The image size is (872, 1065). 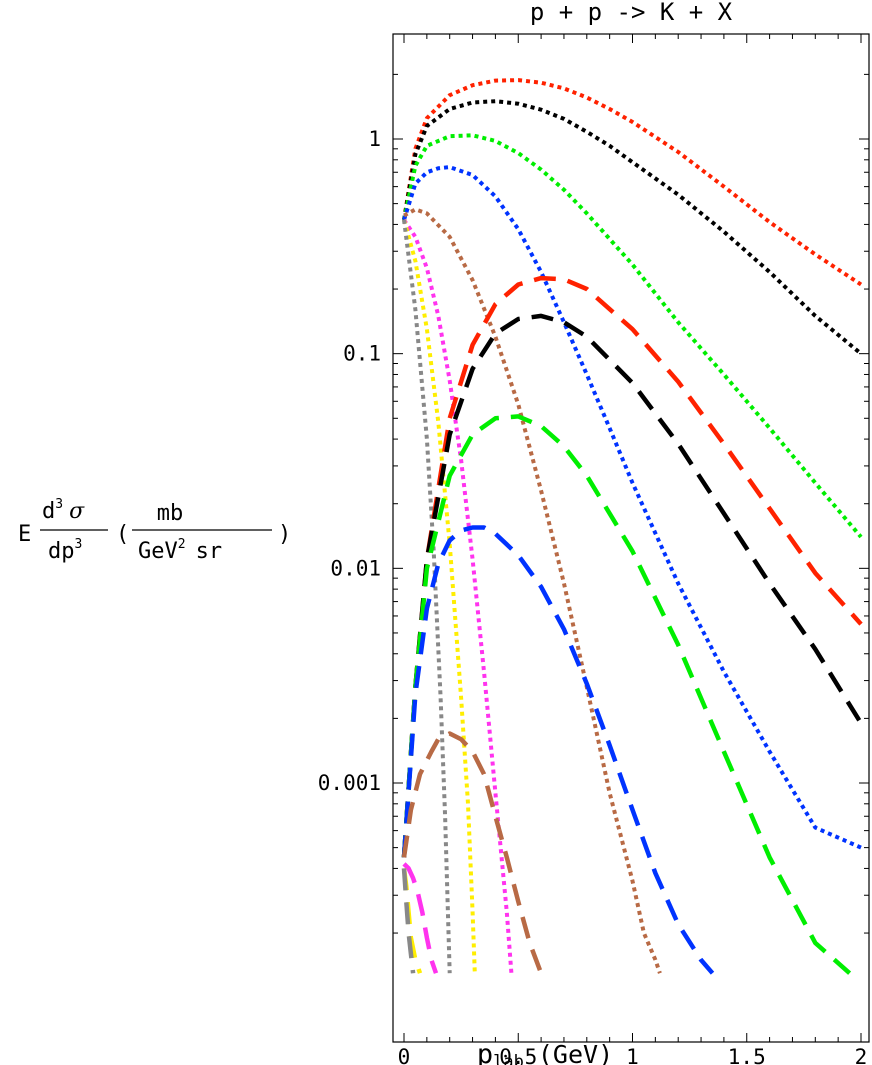 I want to click on y-tick-label: 0.01, so click(x=355, y=568).